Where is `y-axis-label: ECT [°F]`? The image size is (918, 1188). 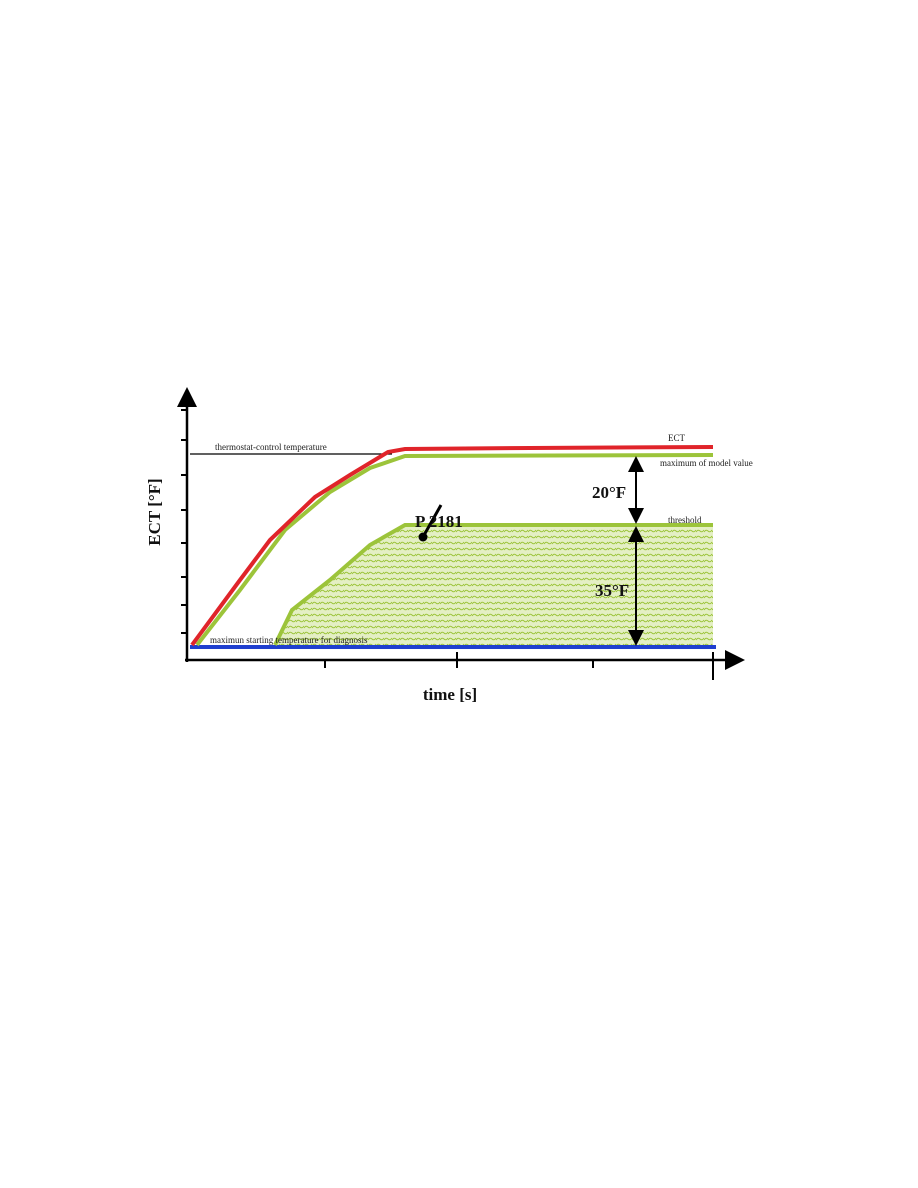
y-axis-label: ECT [°F] is located at coordinates (154, 511).